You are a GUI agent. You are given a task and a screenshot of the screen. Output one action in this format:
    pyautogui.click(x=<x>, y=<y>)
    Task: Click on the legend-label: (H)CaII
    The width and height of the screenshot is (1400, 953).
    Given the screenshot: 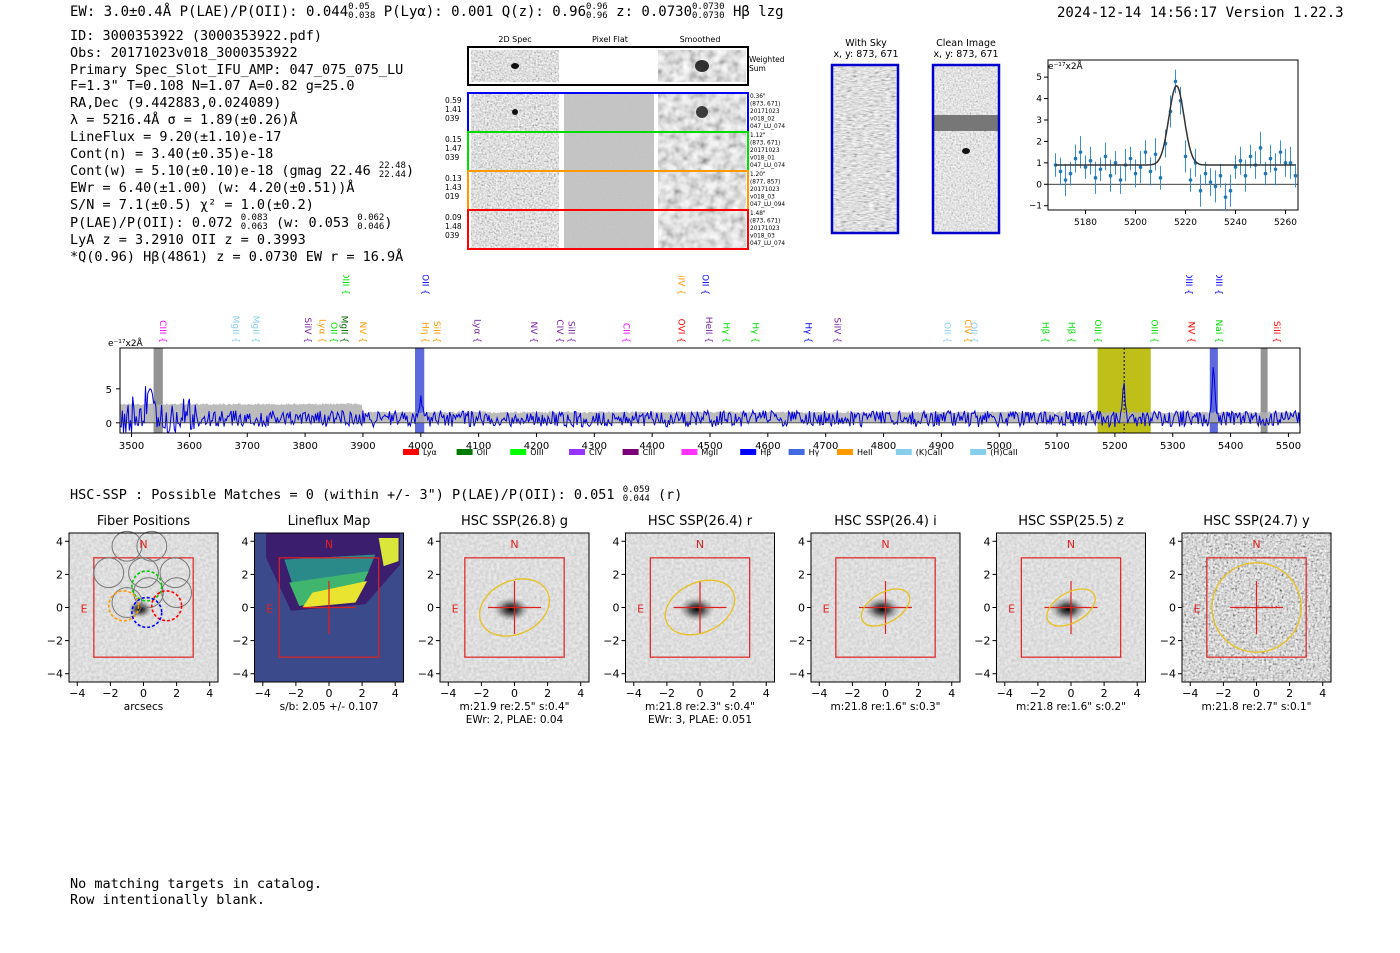 What is the action you would take?
    pyautogui.click(x=1003, y=452)
    